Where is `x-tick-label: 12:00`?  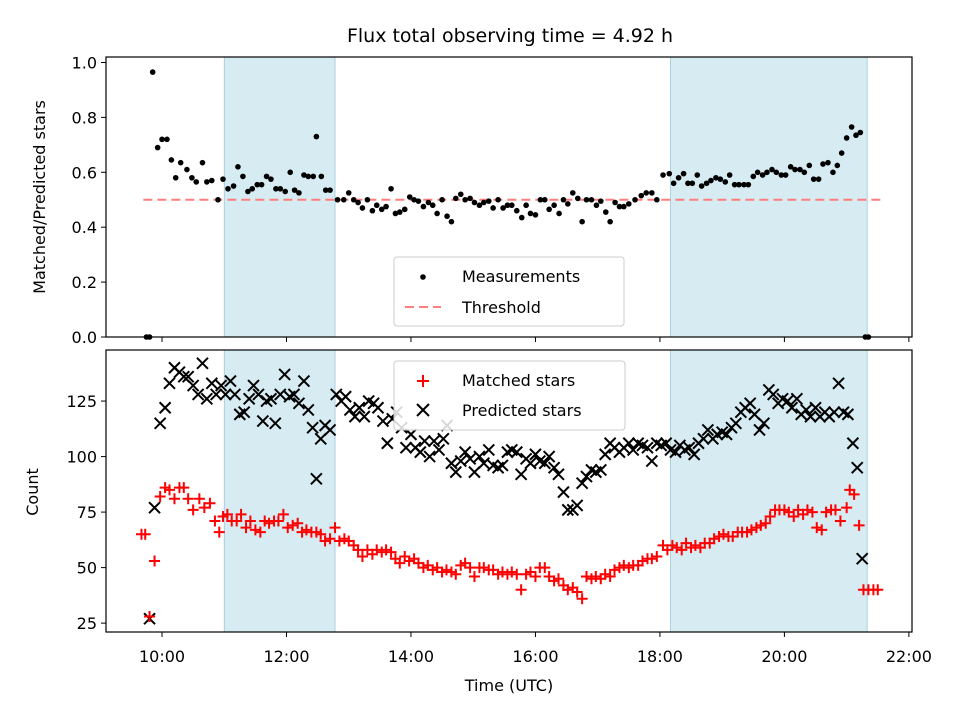 x-tick-label: 12:00 is located at coordinates (286, 656).